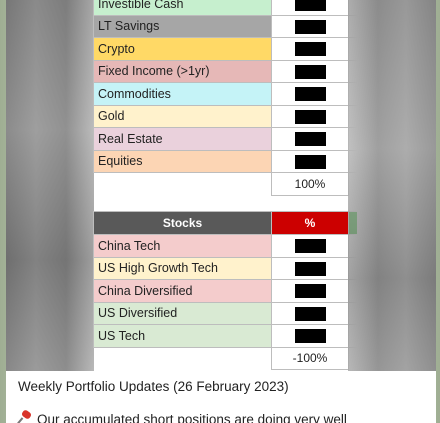 Image resolution: width=440 pixels, height=423 pixels. Describe the element at coordinates (182, 116) in the screenshot. I see `row-label: Gold` at that location.